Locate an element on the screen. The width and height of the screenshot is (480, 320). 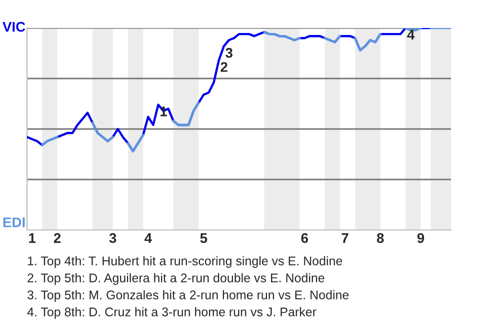
annotation: 4 is located at coordinates (411, 35).